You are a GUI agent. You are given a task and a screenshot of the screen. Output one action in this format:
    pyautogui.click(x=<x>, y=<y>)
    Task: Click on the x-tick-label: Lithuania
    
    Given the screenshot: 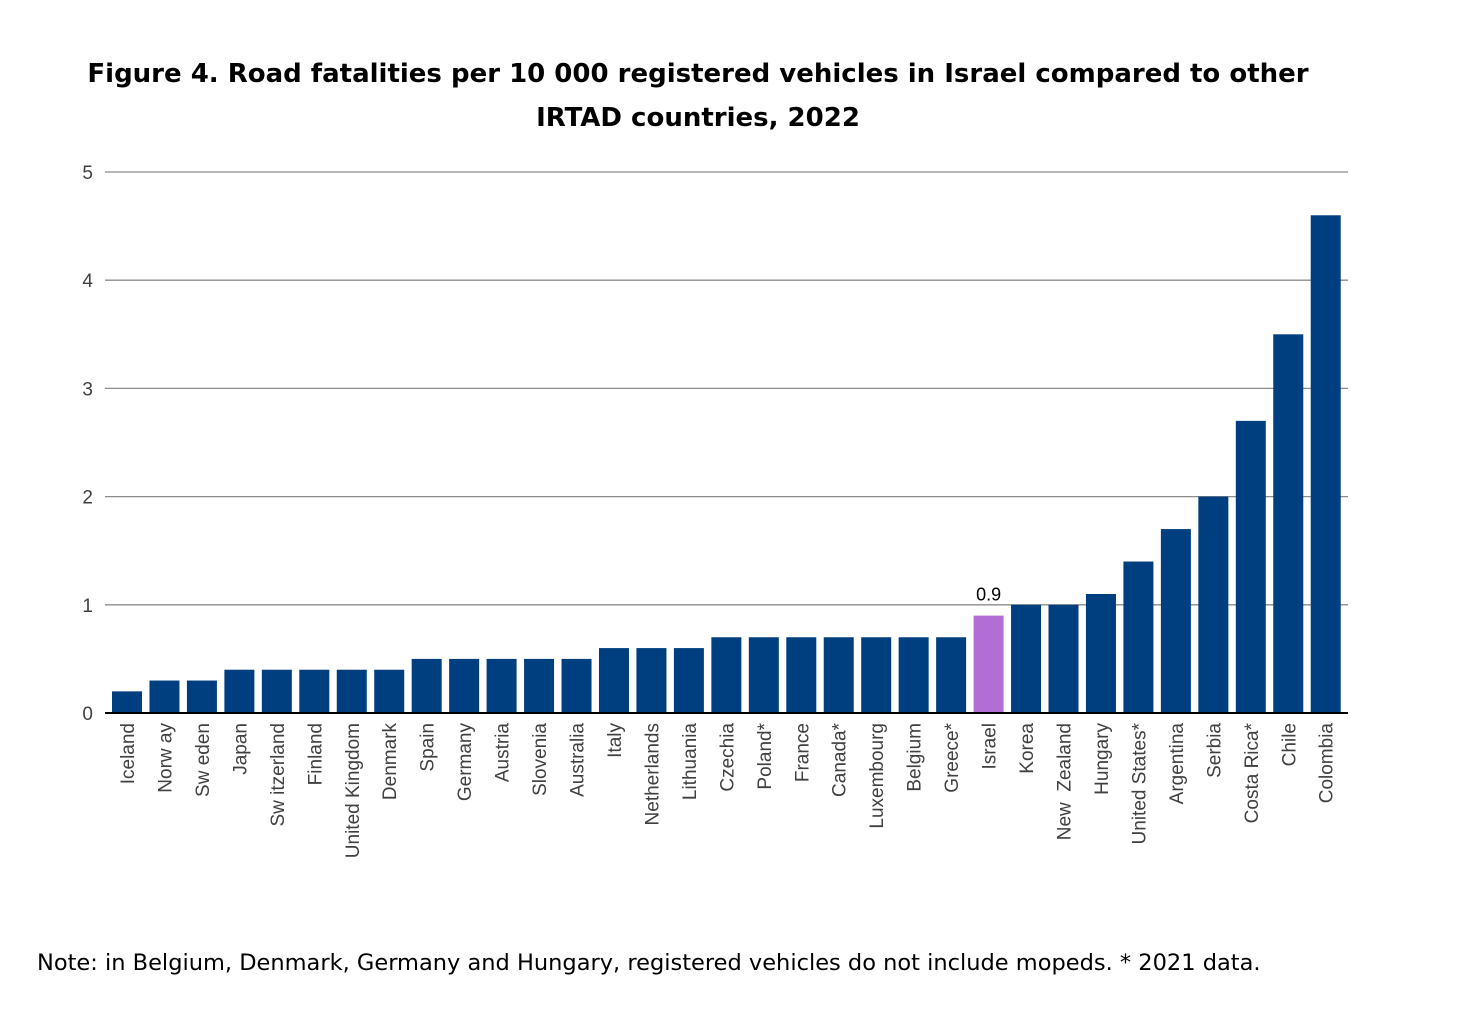 What is the action you would take?
    pyautogui.click(x=690, y=762)
    